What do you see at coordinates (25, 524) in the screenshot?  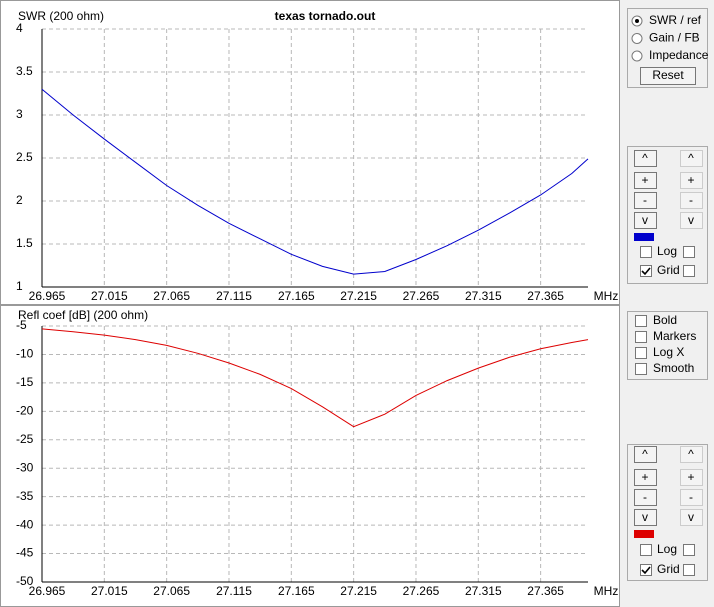 I see `y-tick-label: -40` at bounding box center [25, 524].